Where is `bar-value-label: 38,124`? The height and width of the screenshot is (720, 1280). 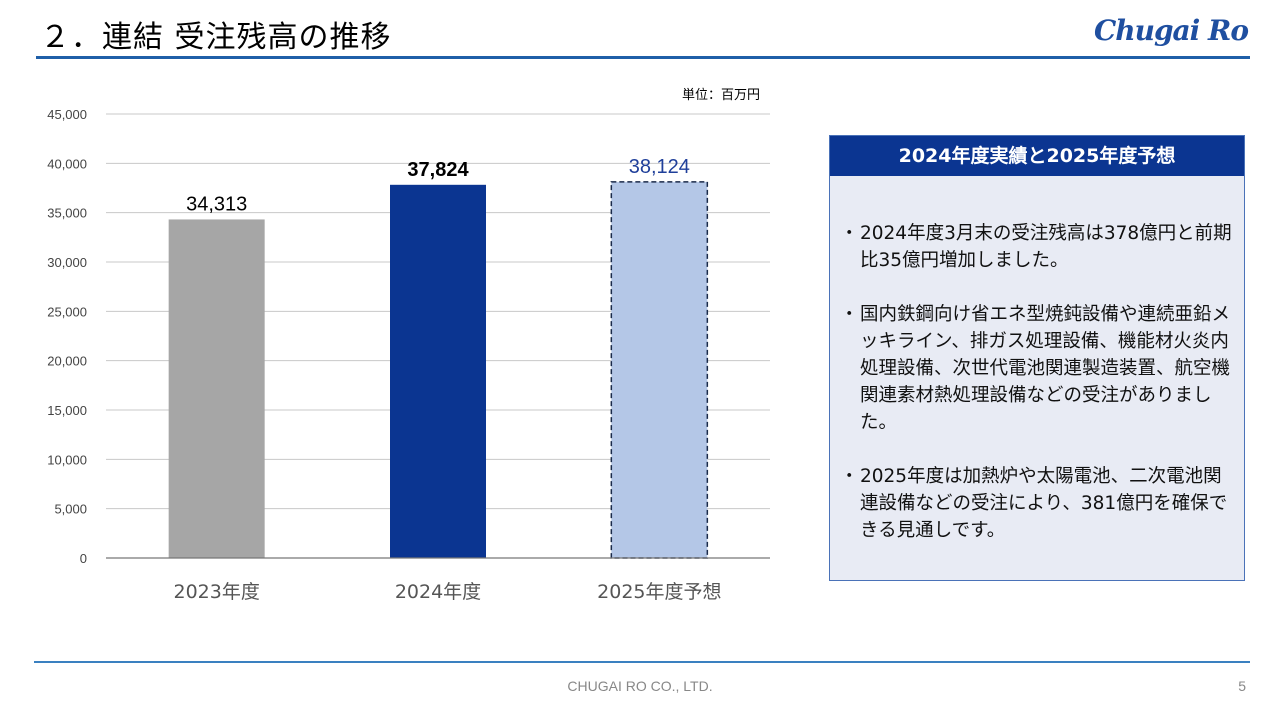
bar-value-label: 38,124 is located at coordinates (659, 167).